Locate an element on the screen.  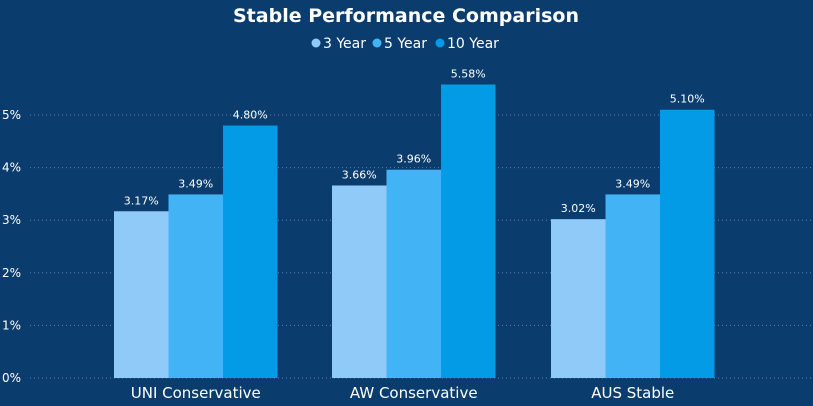
legend-item: 3 Year is located at coordinates (339, 44).